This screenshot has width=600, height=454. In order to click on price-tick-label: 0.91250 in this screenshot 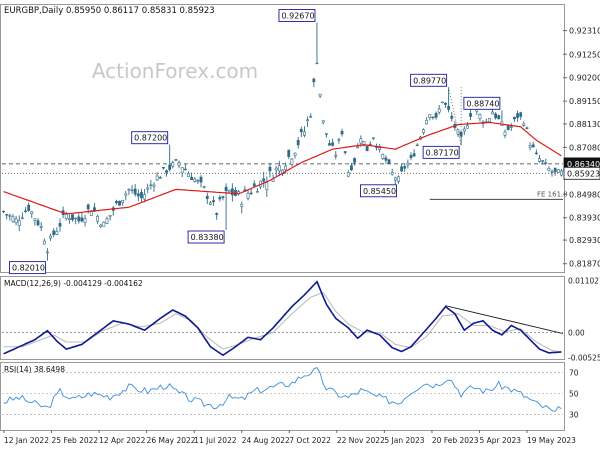, I will do `click(584, 54)`.